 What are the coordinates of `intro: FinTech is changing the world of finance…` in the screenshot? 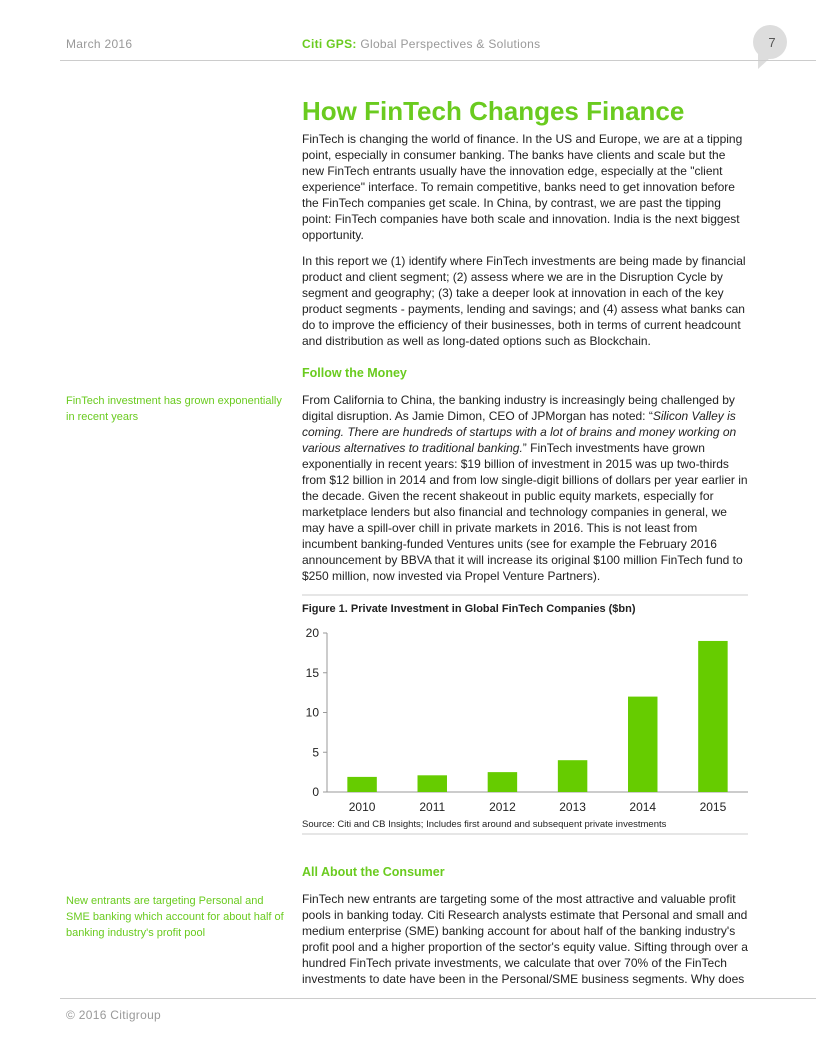 It's located at (526, 245).